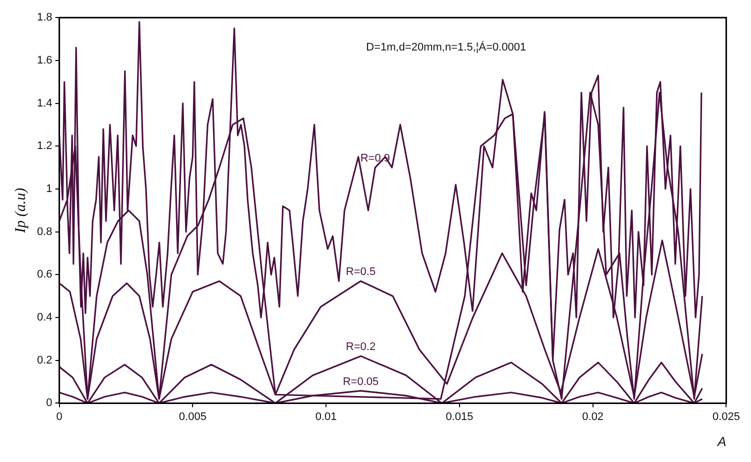 The image size is (751, 462). What do you see at coordinates (49, 189) in the screenshot?
I see `y-tick-label: 1` at bounding box center [49, 189].